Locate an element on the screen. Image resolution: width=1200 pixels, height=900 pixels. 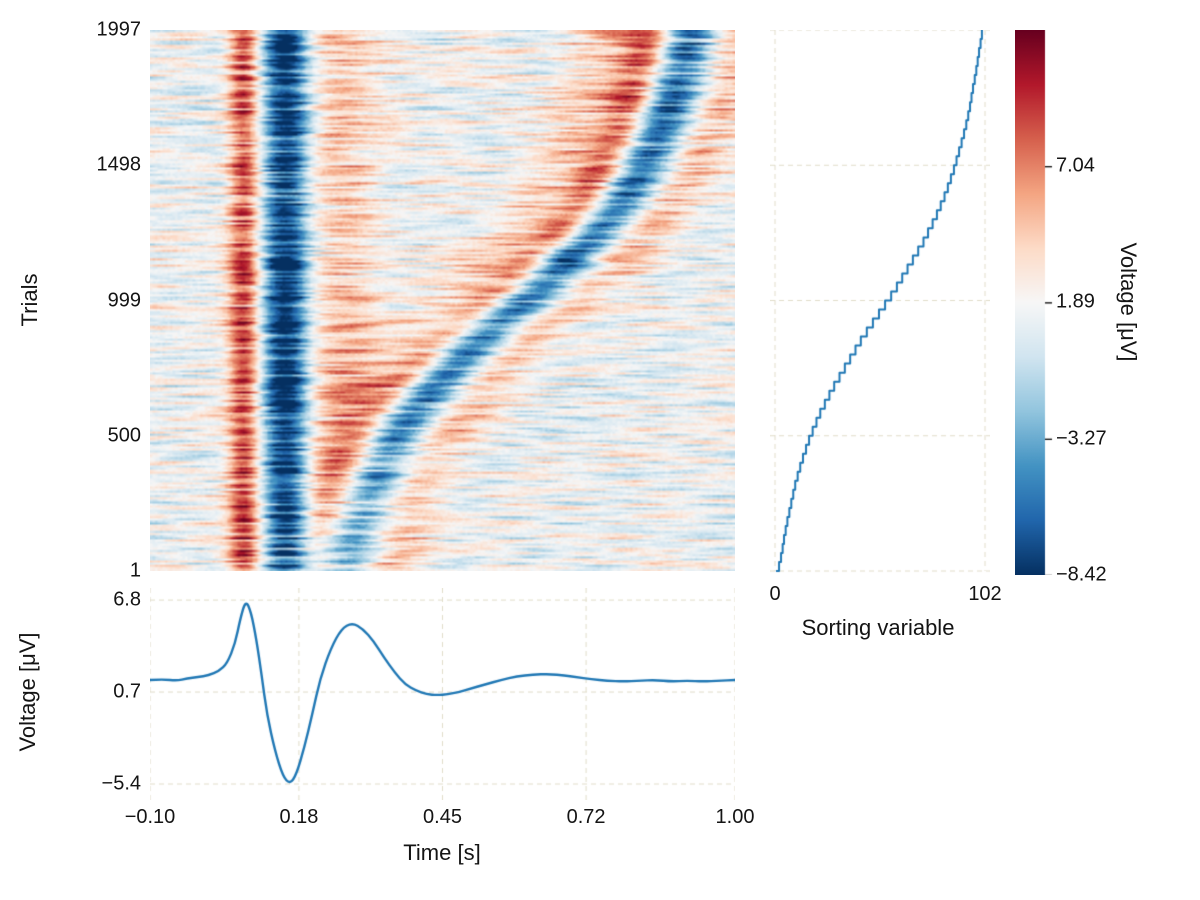
voltage-colorbar is located at coordinates (1035, 302).